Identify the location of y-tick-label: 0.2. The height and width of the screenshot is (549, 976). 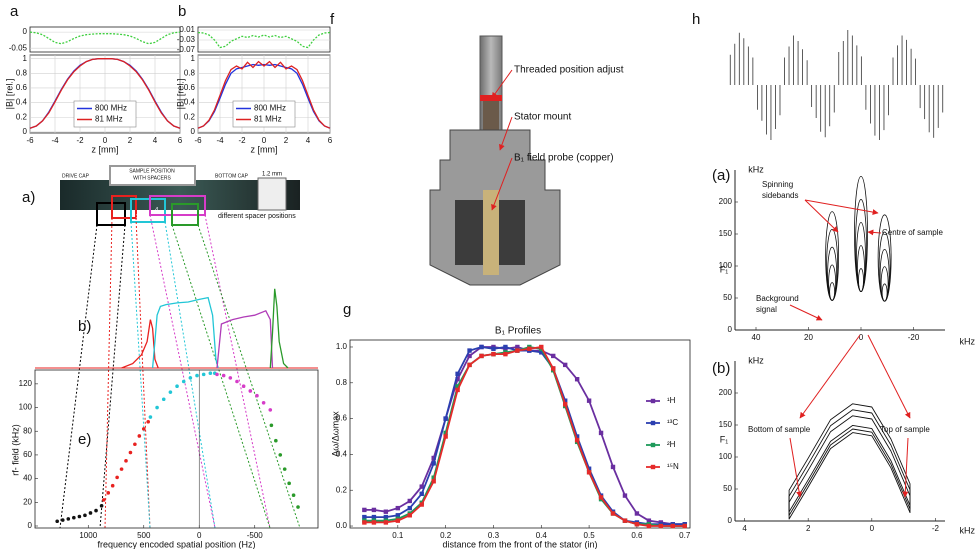
(342, 489).